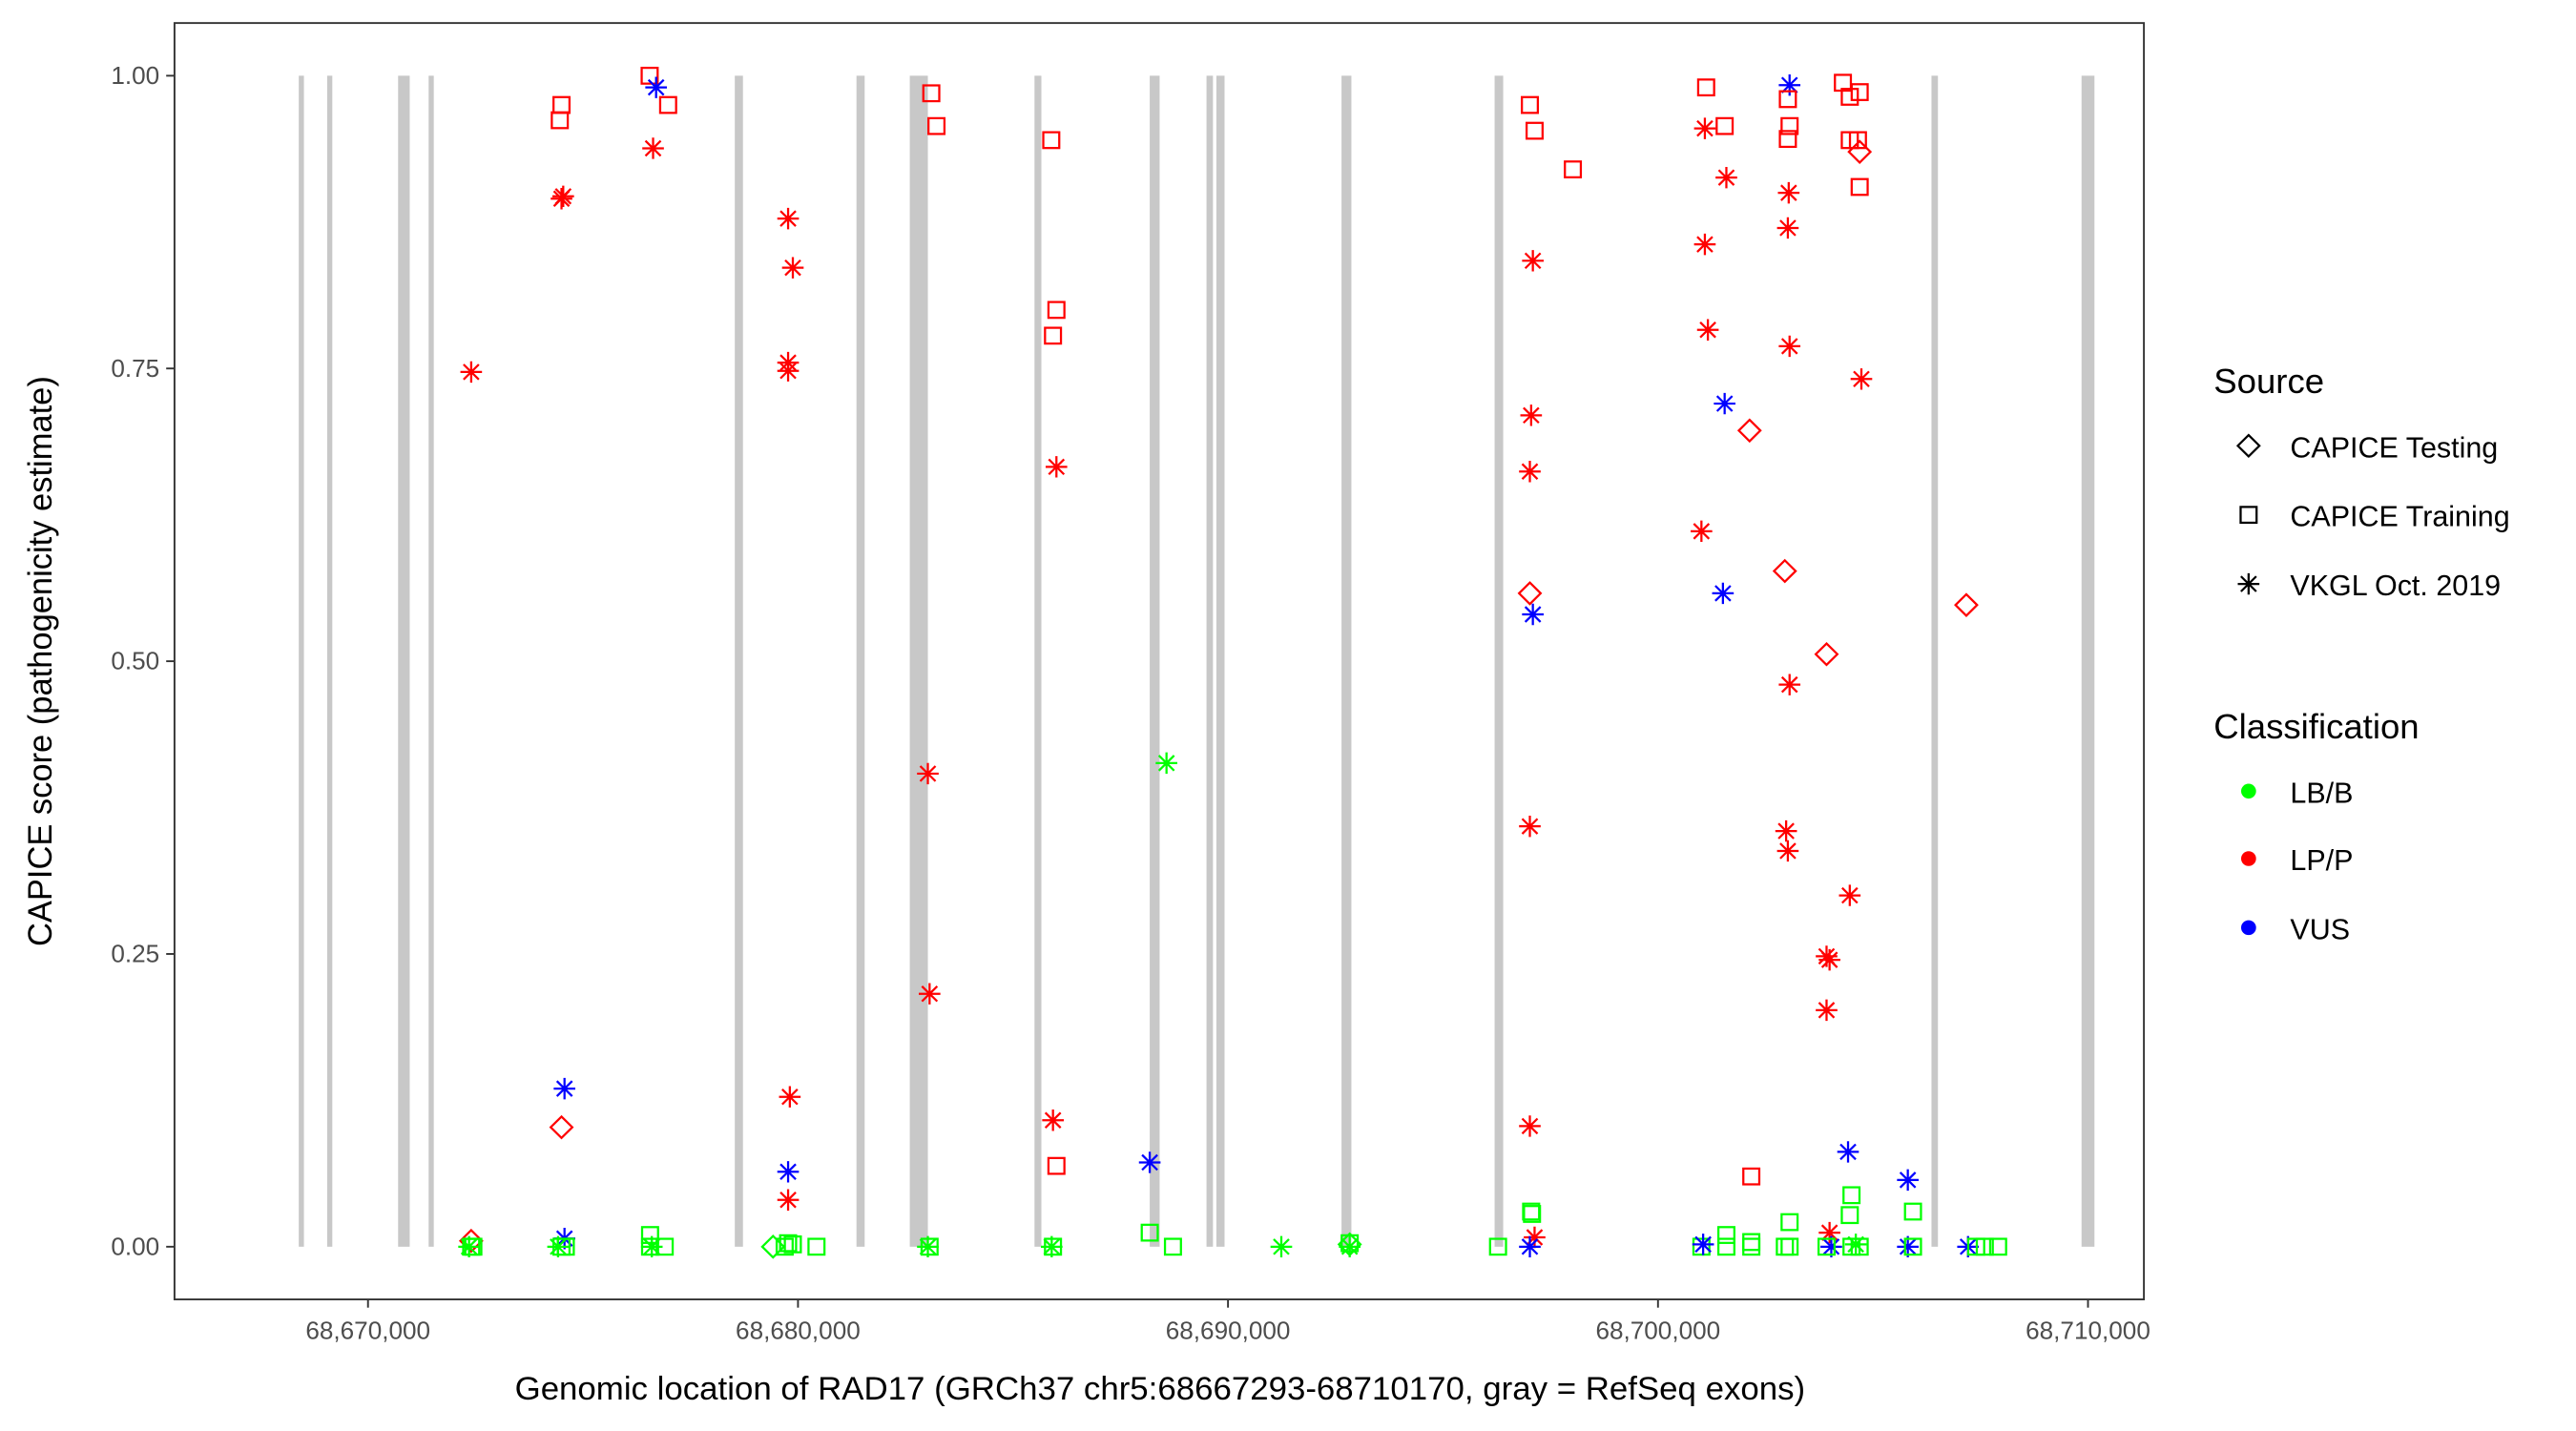 The width and height of the screenshot is (2576, 1431). Describe the element at coordinates (2316, 726) in the screenshot. I see `legend-class-title: Classification` at that location.